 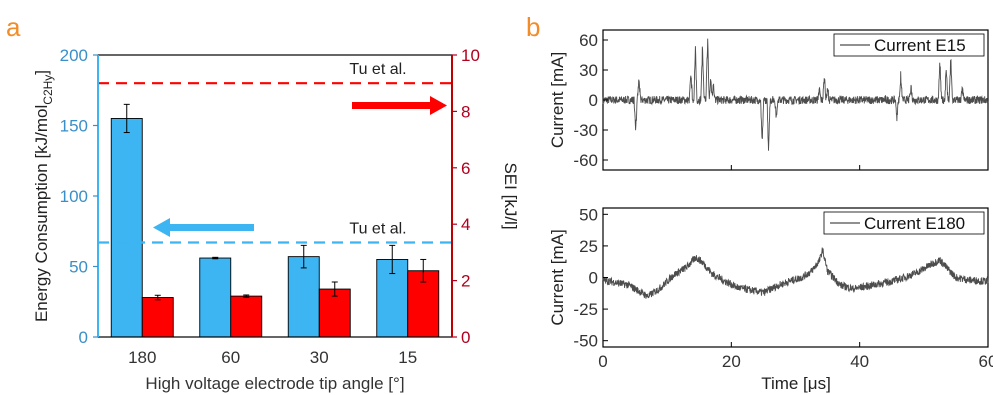 What do you see at coordinates (859, 361) in the screenshot?
I see `x-tick-label: 40` at bounding box center [859, 361].